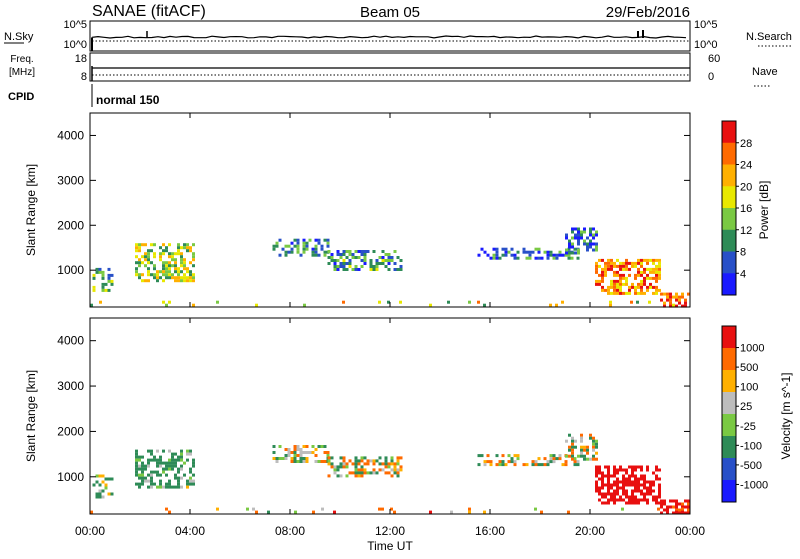  Describe the element at coordinates (70, 431) in the screenshot. I see `y-tick-label: 2000` at that location.